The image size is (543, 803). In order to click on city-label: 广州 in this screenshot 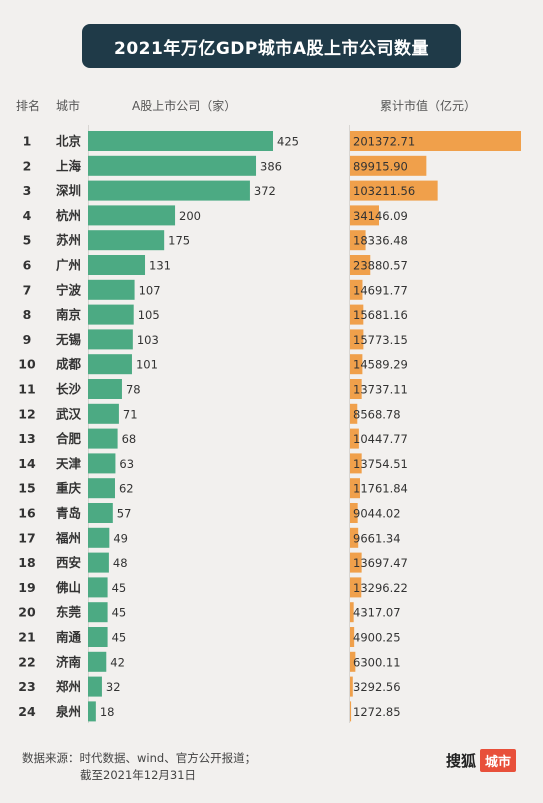, I will do `click(68, 265)`.